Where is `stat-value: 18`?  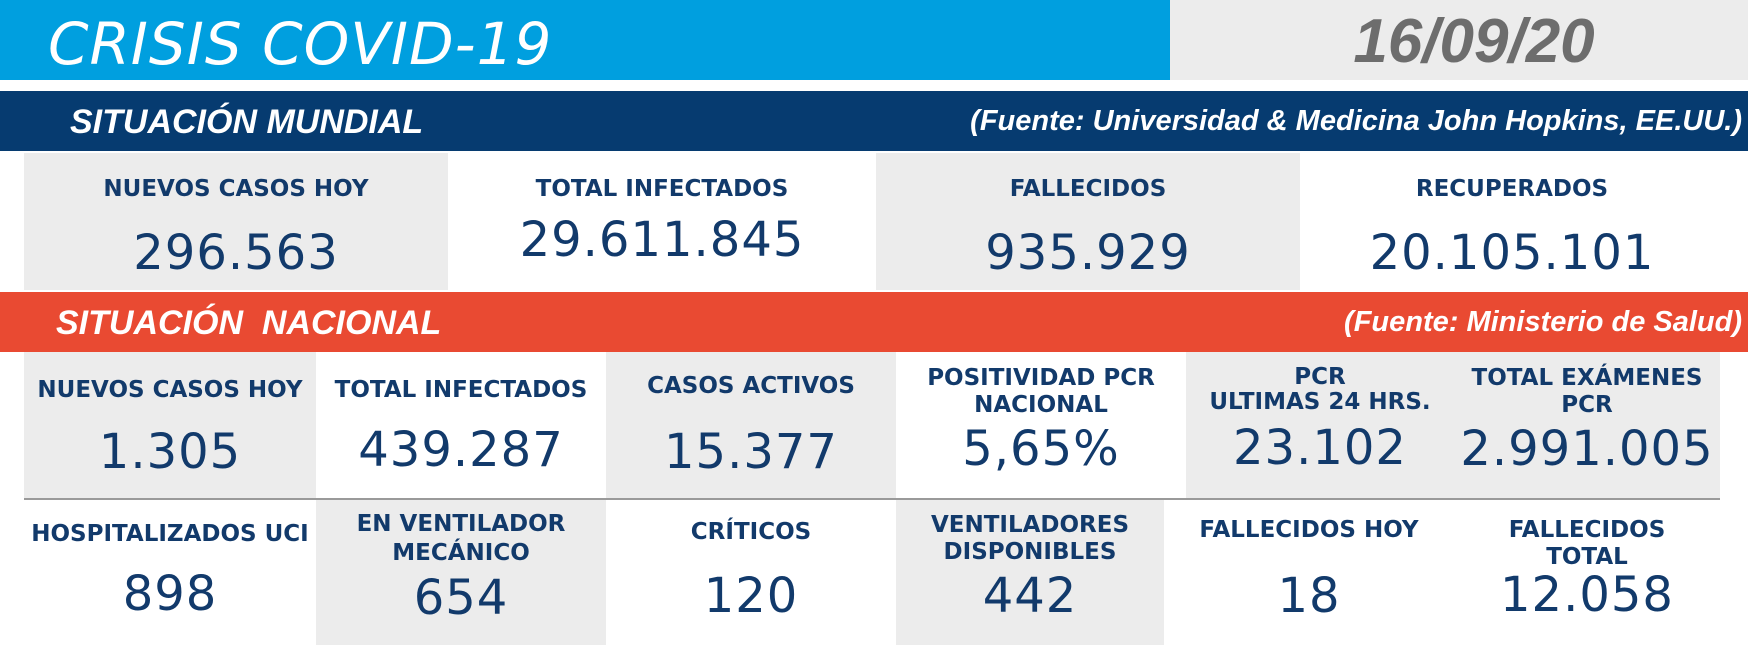 stat-value: 18 is located at coordinates (1309, 596).